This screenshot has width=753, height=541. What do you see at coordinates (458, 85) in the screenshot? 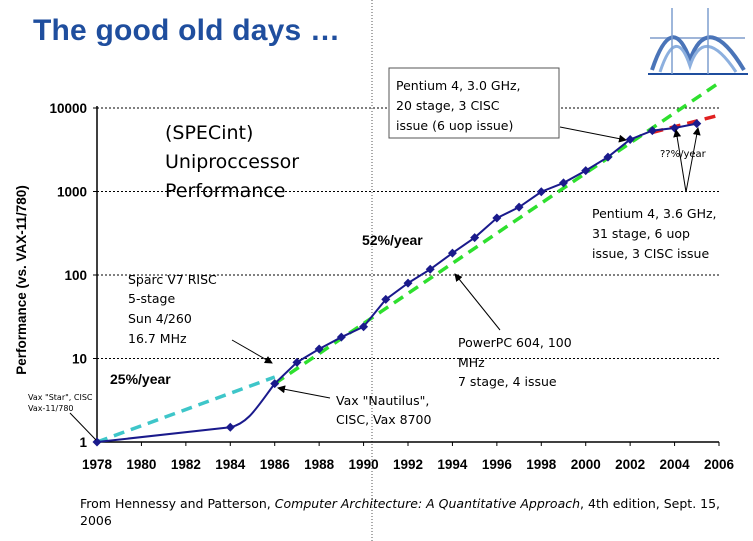
I see `annotation-p4-30-line-1: Pentium 4, 3.0 GHz,` at bounding box center [458, 85].